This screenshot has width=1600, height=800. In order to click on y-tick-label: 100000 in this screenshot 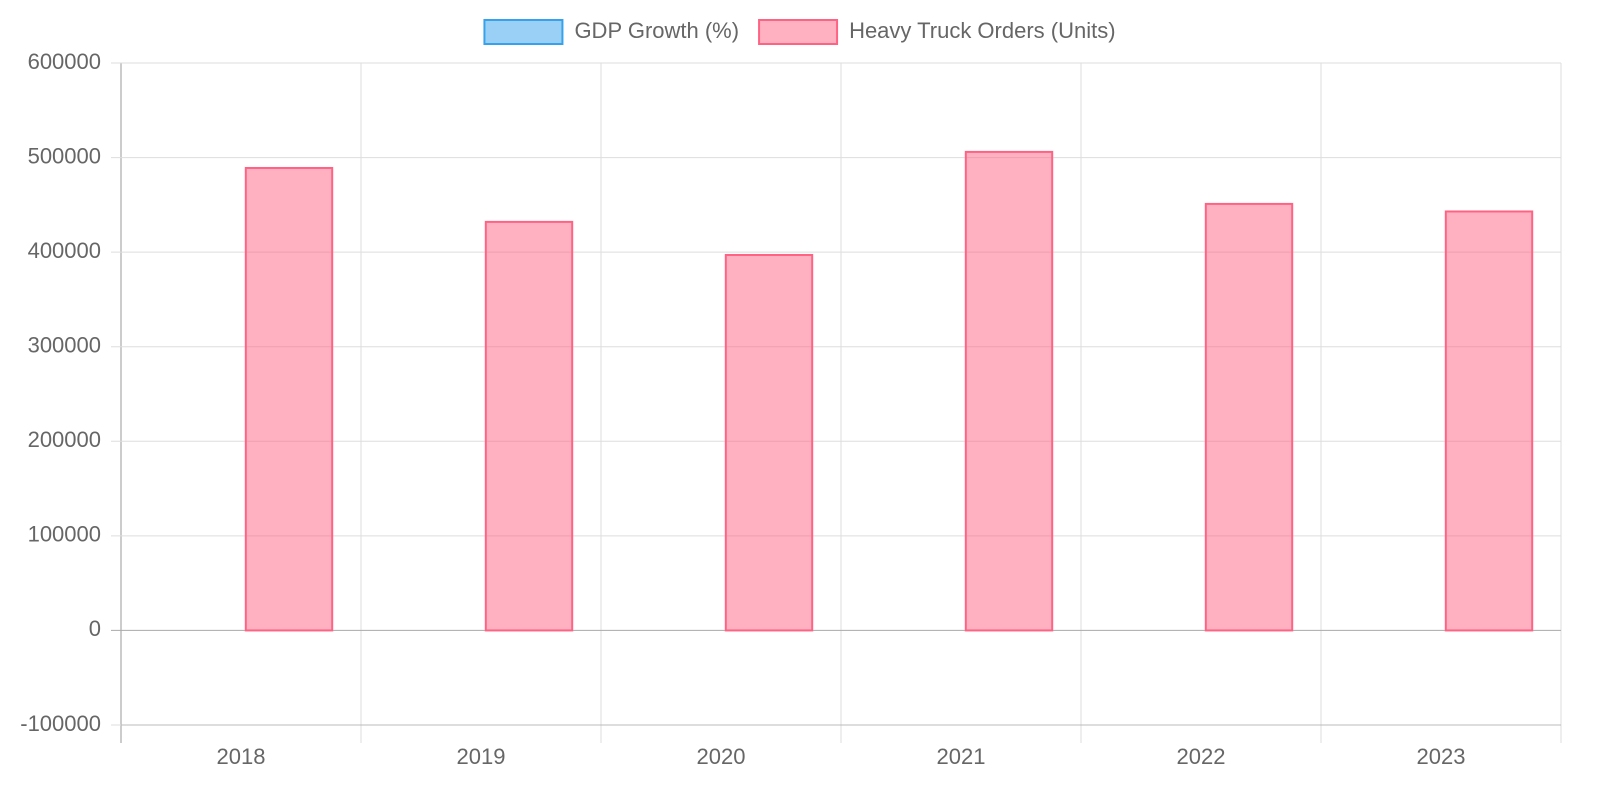, I will do `click(64, 534)`.